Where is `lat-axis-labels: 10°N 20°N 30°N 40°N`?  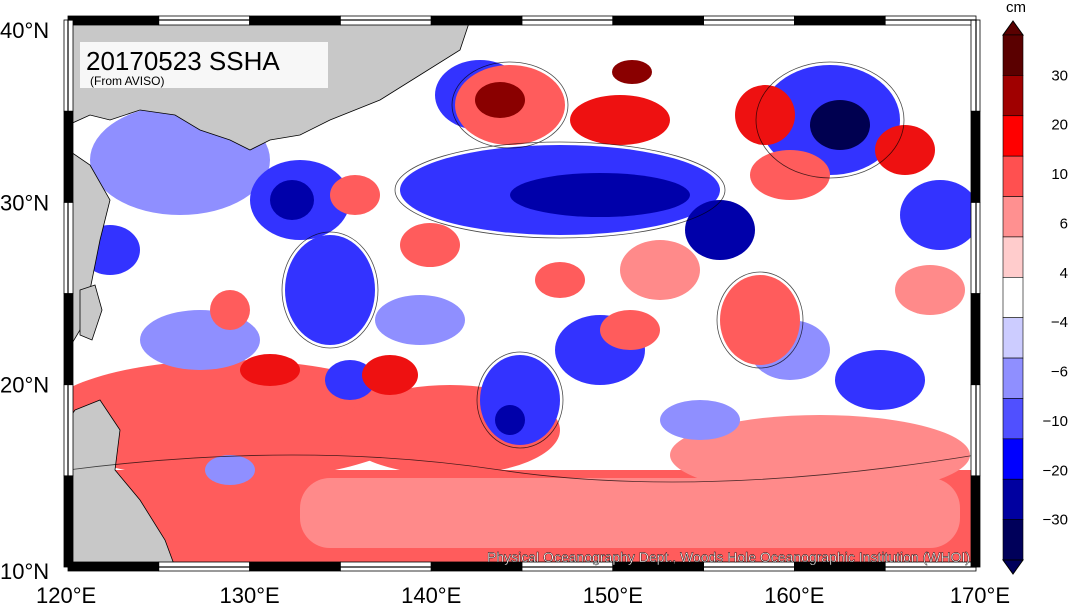 lat-axis-labels: 10°N 20°N 30°N 40°N is located at coordinates (24, 301).